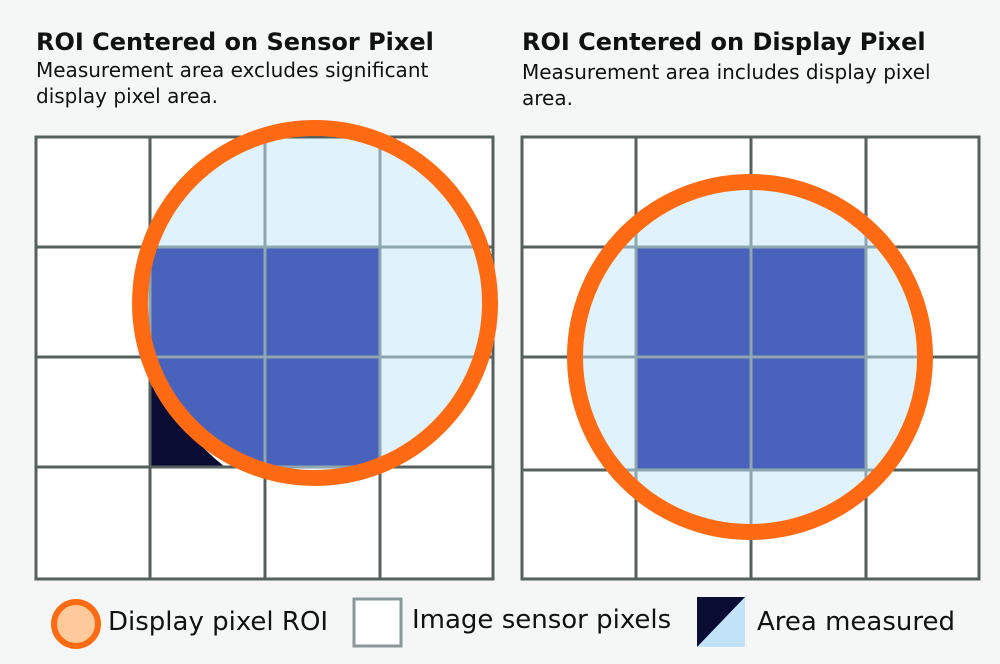 The width and height of the screenshot is (1000, 664). What do you see at coordinates (377, 622) in the screenshot?
I see `legend-sensor-swatch-icon` at bounding box center [377, 622].